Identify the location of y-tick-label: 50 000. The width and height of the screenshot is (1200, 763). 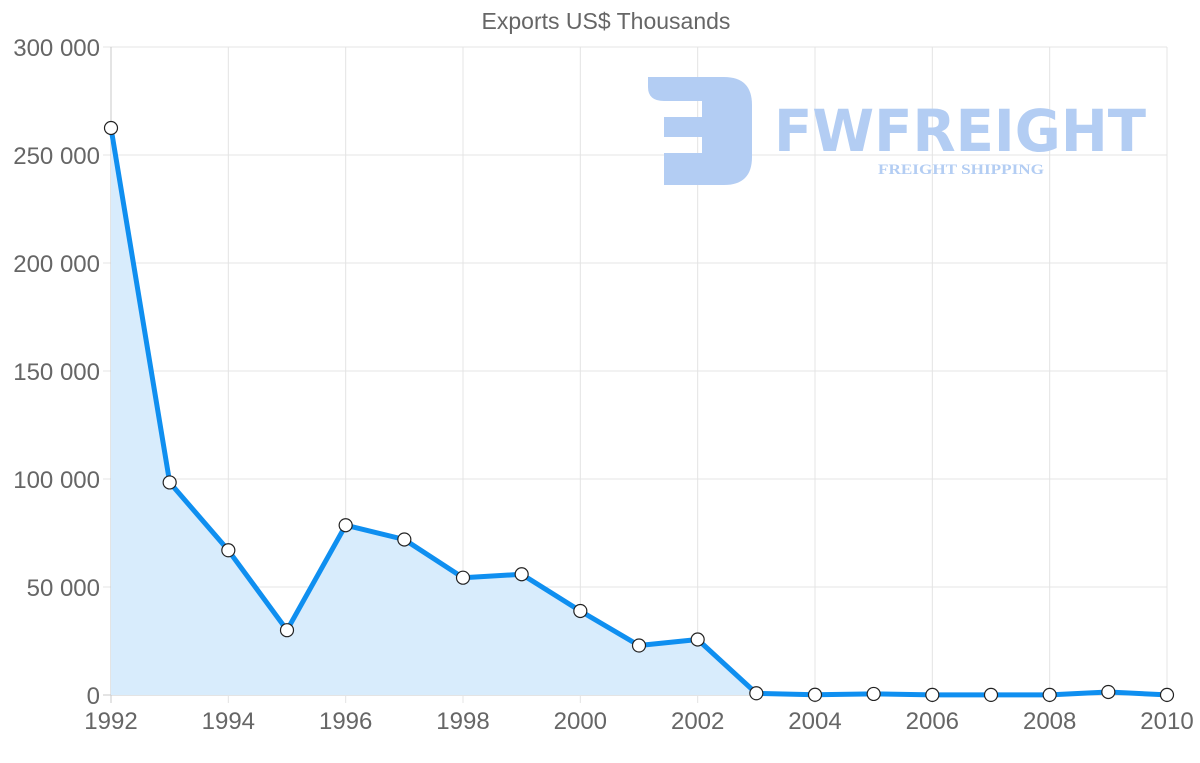
(63, 588).